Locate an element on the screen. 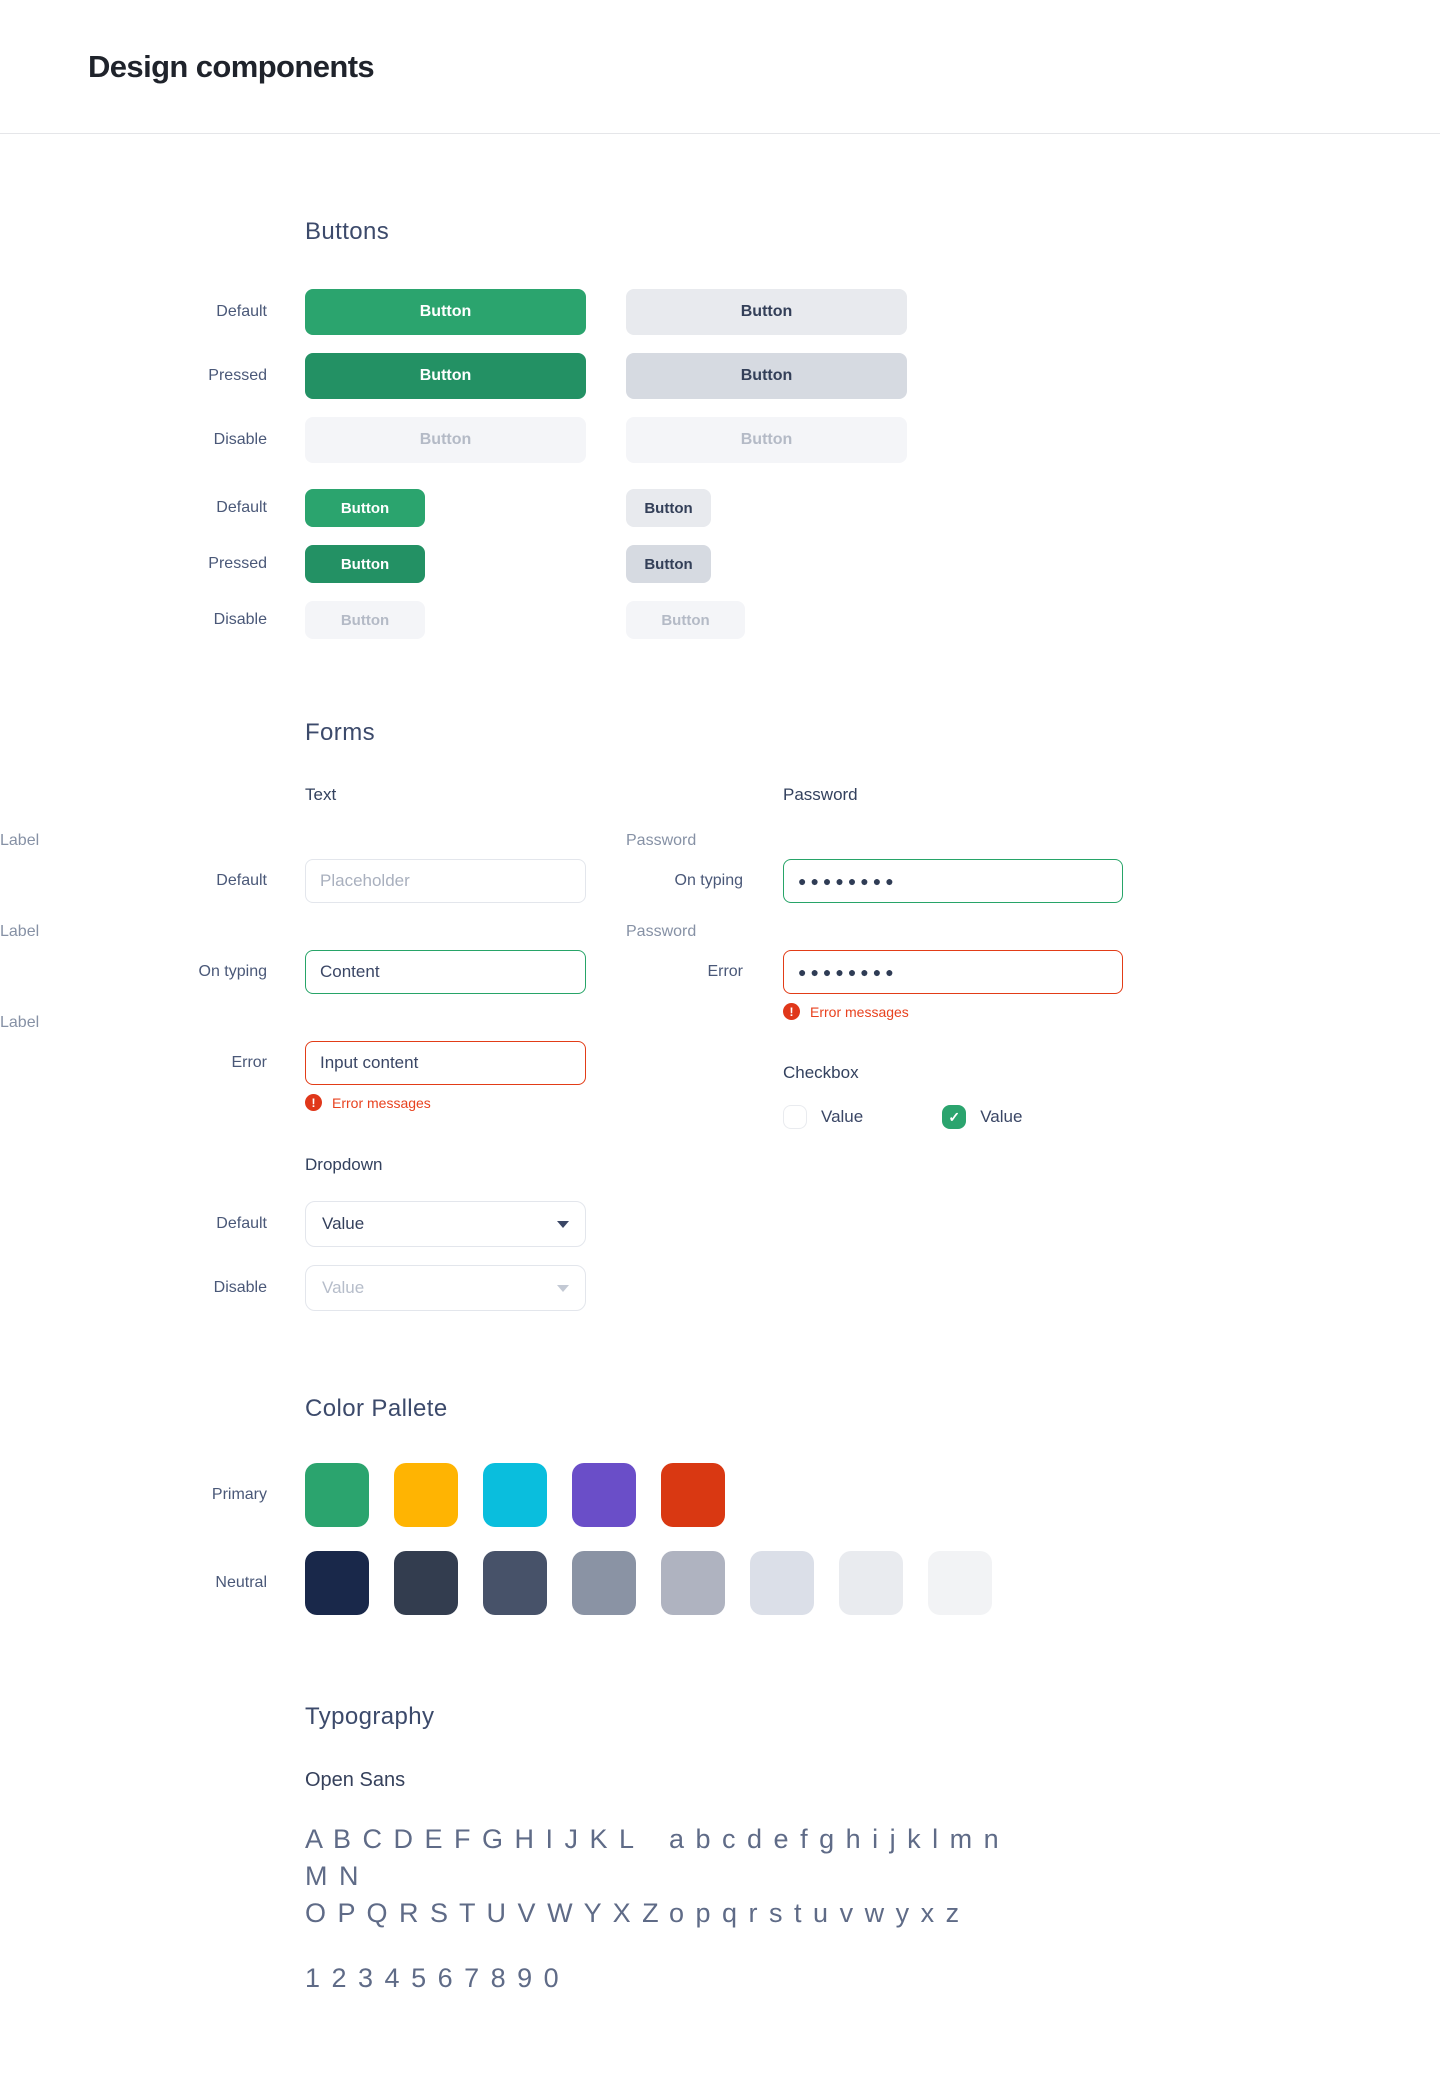 This screenshot has width=1440, height=2076. field-row-default: Default is located at coordinates (293, 881).